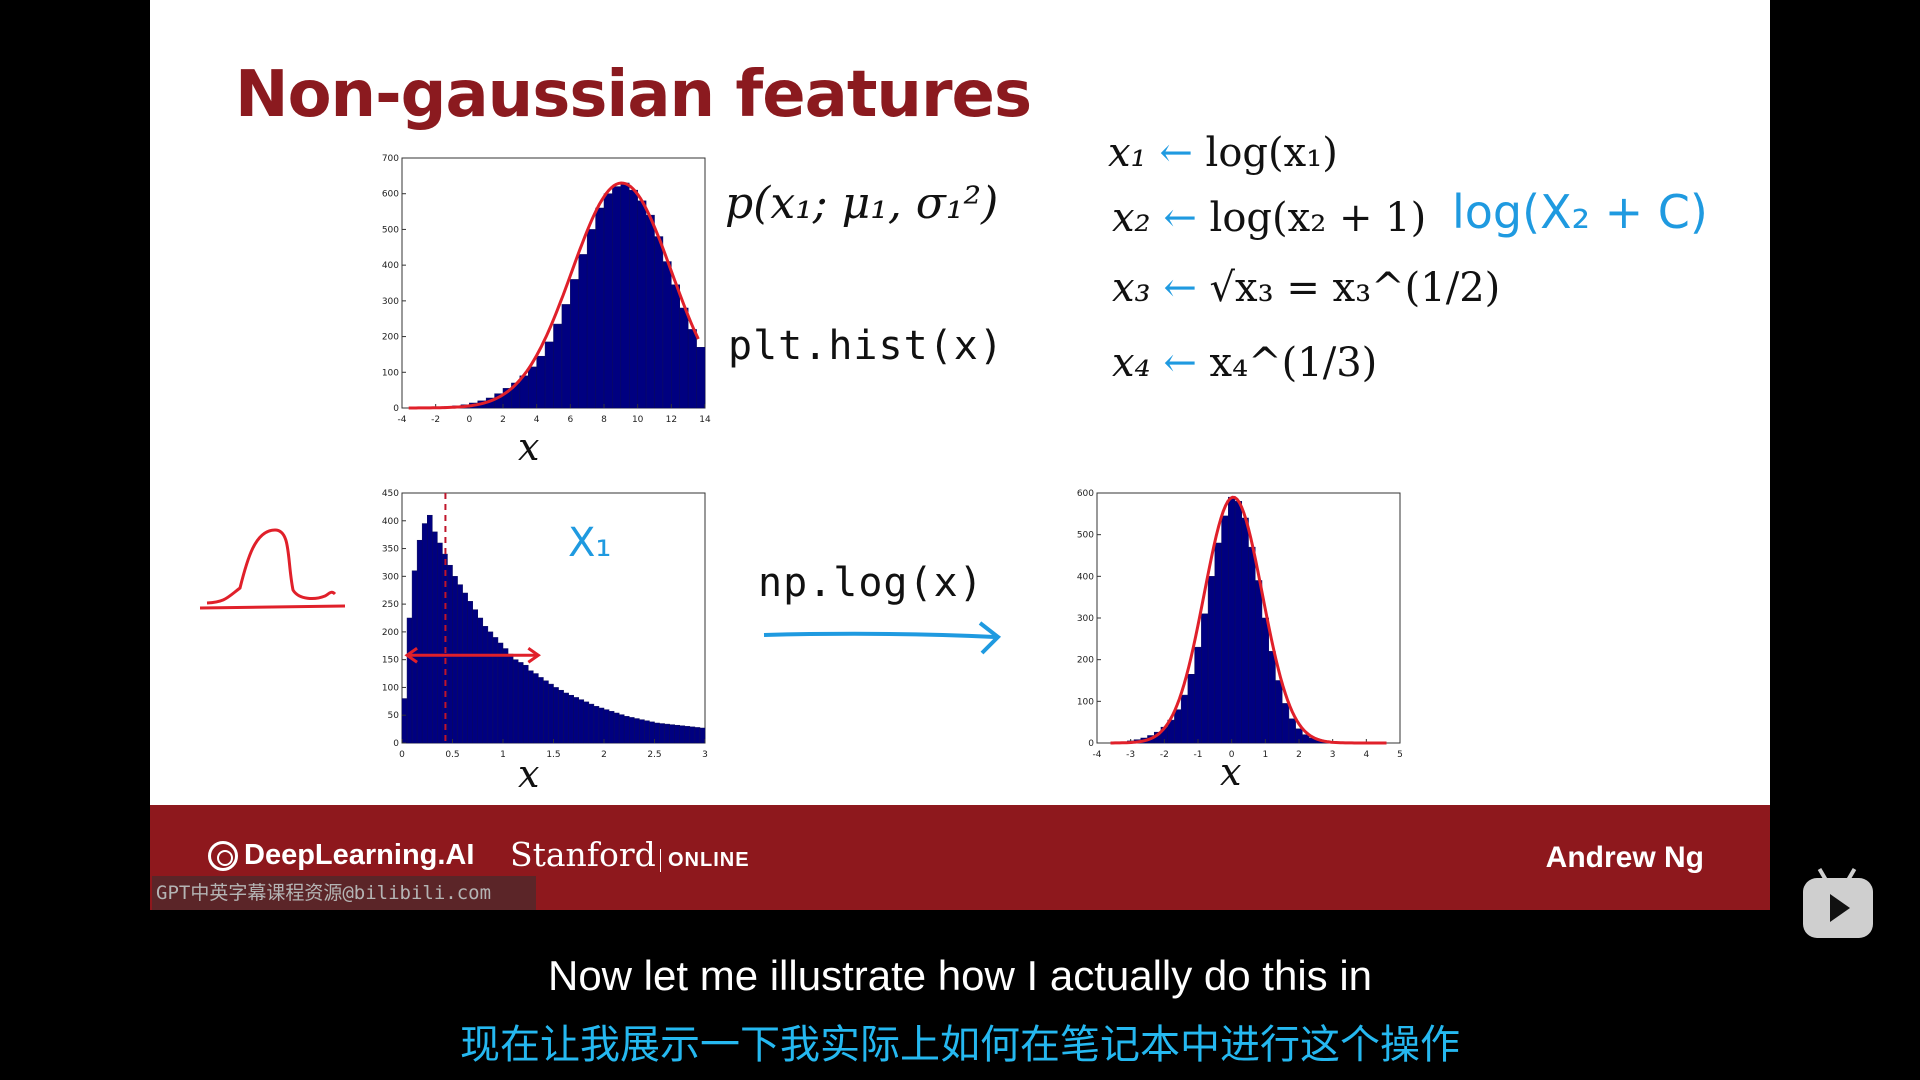 The width and height of the screenshot is (1920, 1080). Describe the element at coordinates (1164, 755) in the screenshot. I see `x-tick-label: -2` at that location.